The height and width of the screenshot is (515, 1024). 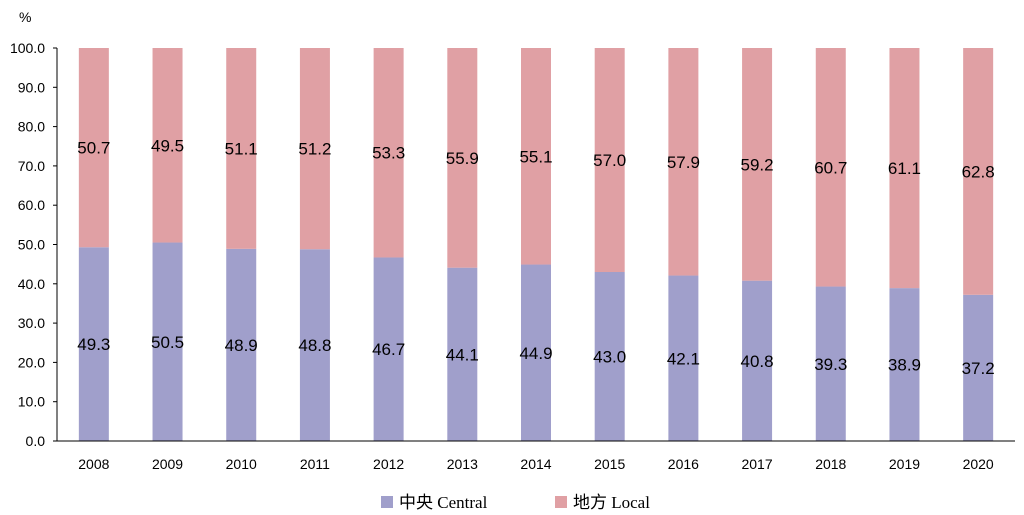 What do you see at coordinates (462, 464) in the screenshot?
I see `x-tick-label: 2013` at bounding box center [462, 464].